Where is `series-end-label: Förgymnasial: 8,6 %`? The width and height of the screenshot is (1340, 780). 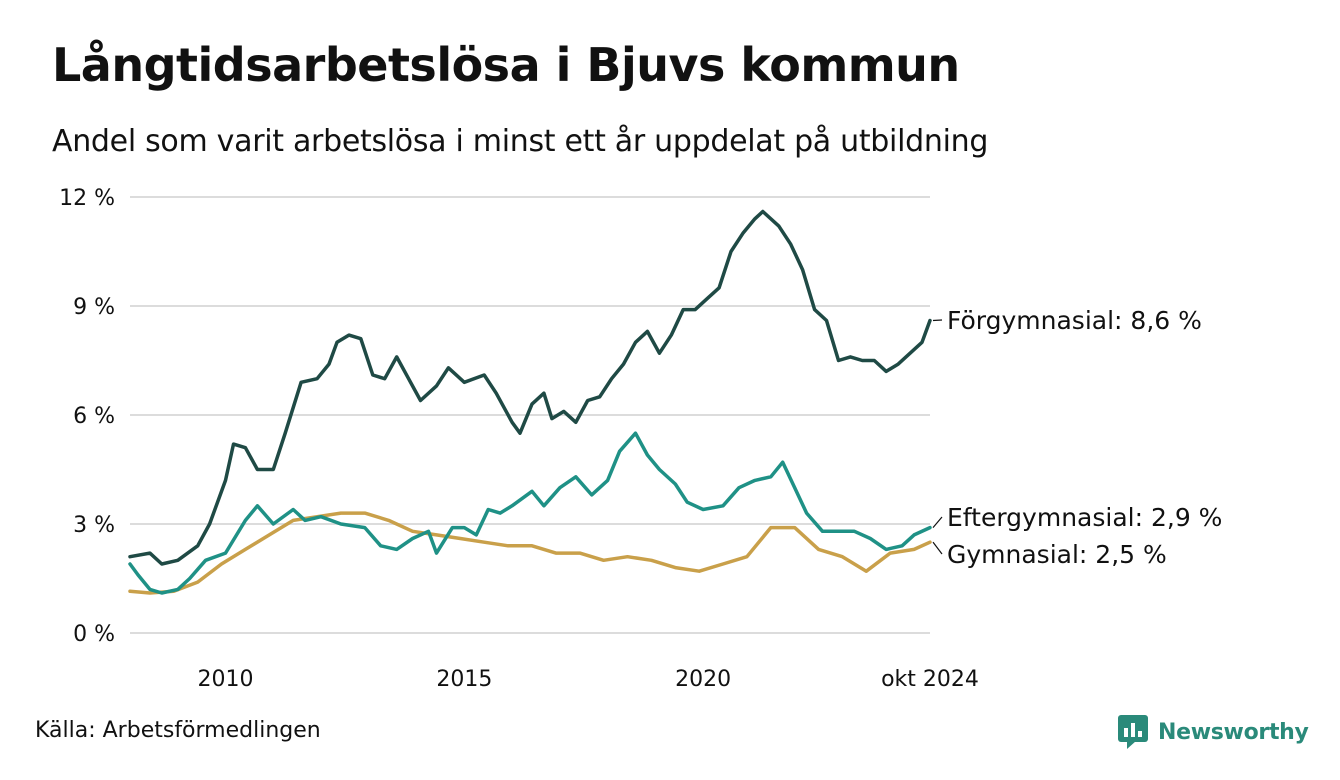
series-end-label: Förgymnasial: 8,6 % is located at coordinates (1074, 320).